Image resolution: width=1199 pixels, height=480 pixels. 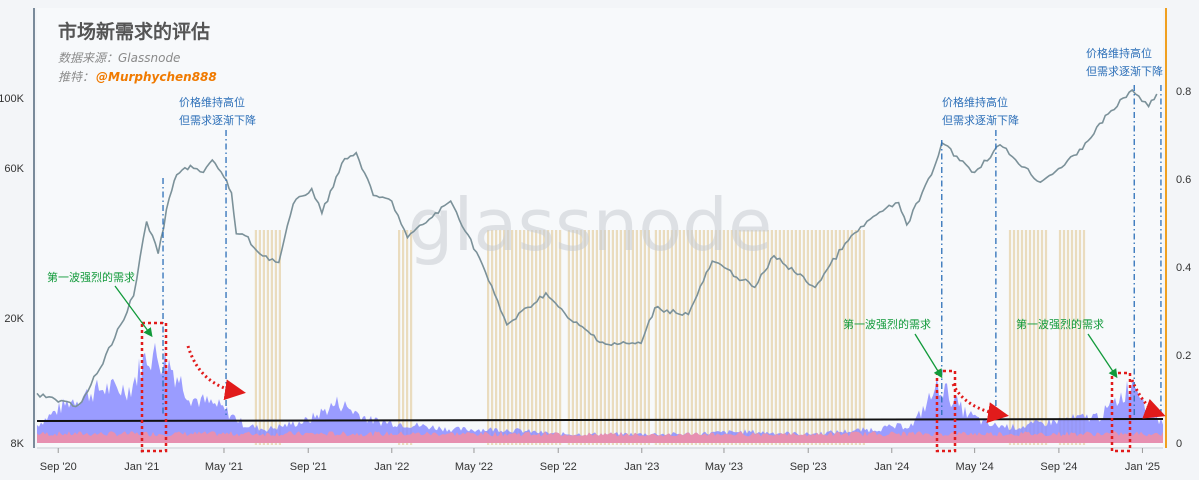 What do you see at coordinates (156, 77) in the screenshot?
I see `author-handle: @Murphychen888` at bounding box center [156, 77].